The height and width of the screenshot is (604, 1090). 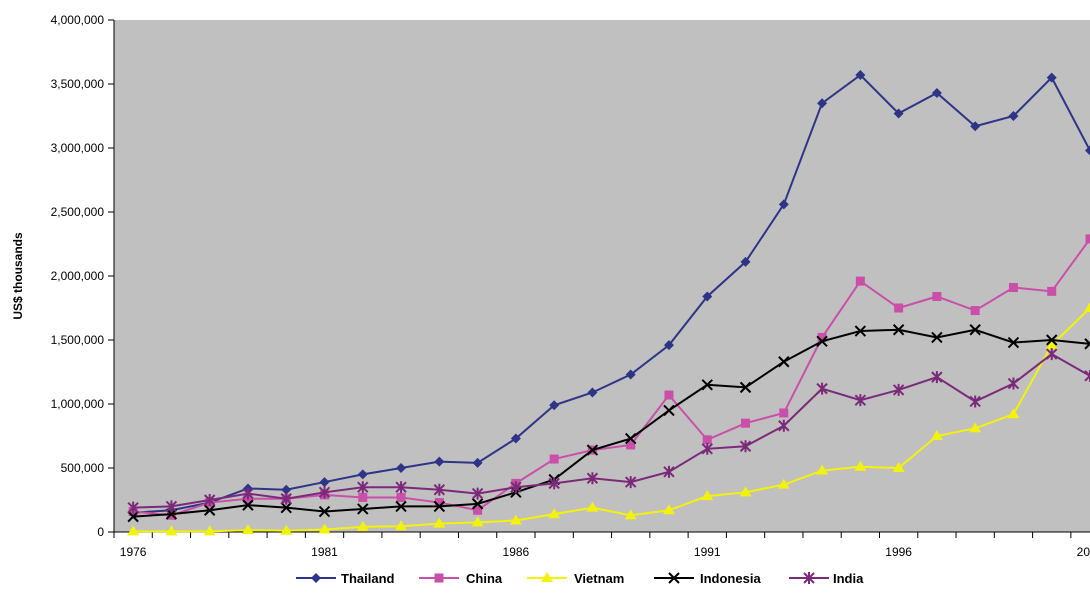 What do you see at coordinates (18, 276) in the screenshot?
I see `y-axis-label: US$ thousands` at bounding box center [18, 276].